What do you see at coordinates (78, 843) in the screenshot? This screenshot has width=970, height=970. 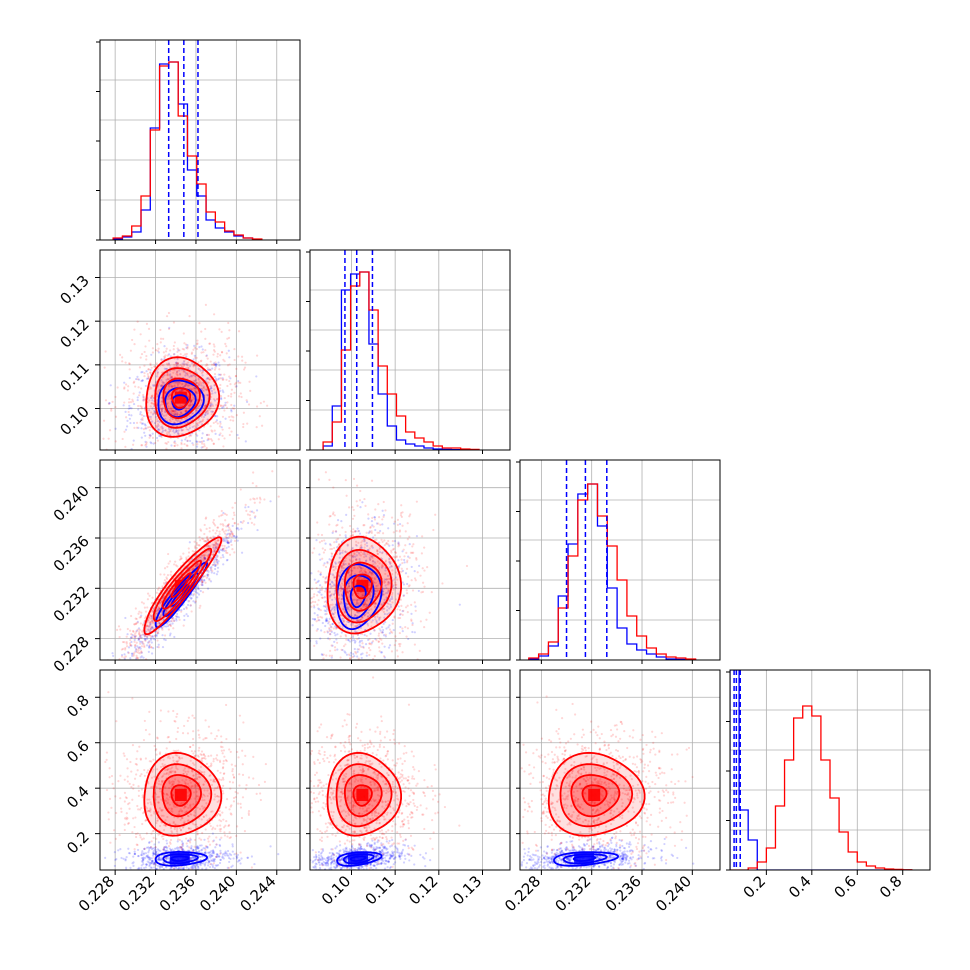 I see `y-tick-label-3-0: 0.2` at bounding box center [78, 843].